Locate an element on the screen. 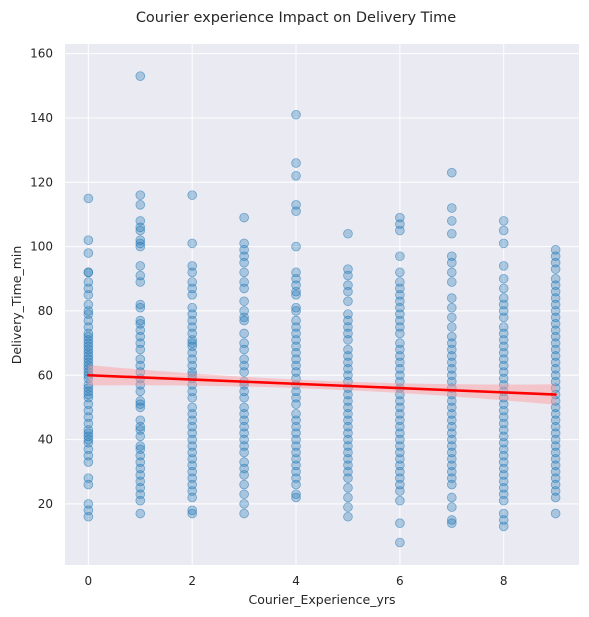  x-axis-label: Courier_Experience_yrs is located at coordinates (322, 599).